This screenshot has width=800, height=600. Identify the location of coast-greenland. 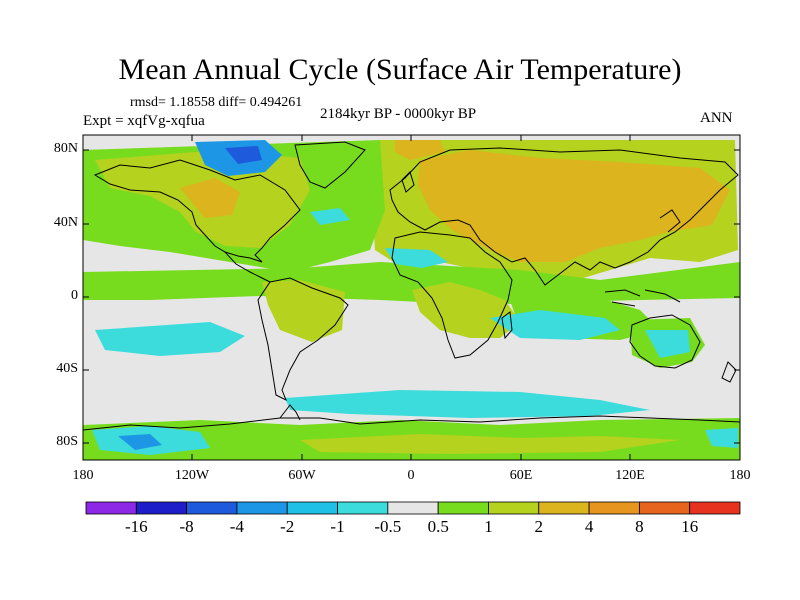
(330, 165).